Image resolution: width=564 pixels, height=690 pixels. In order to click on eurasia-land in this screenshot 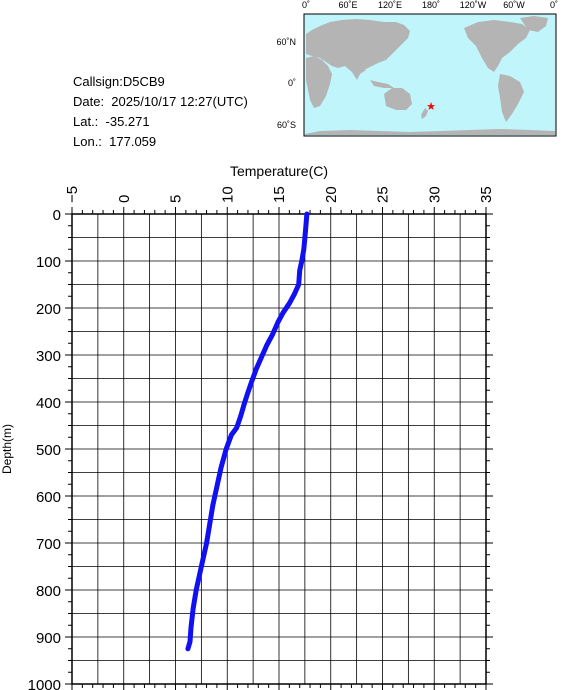, I will do `click(358, 45)`.